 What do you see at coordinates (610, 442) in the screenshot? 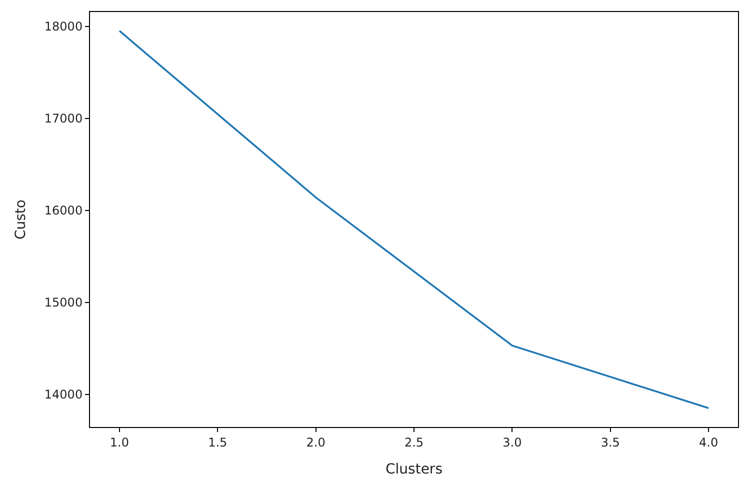
I see `x-tick-label: 3.5` at bounding box center [610, 442].